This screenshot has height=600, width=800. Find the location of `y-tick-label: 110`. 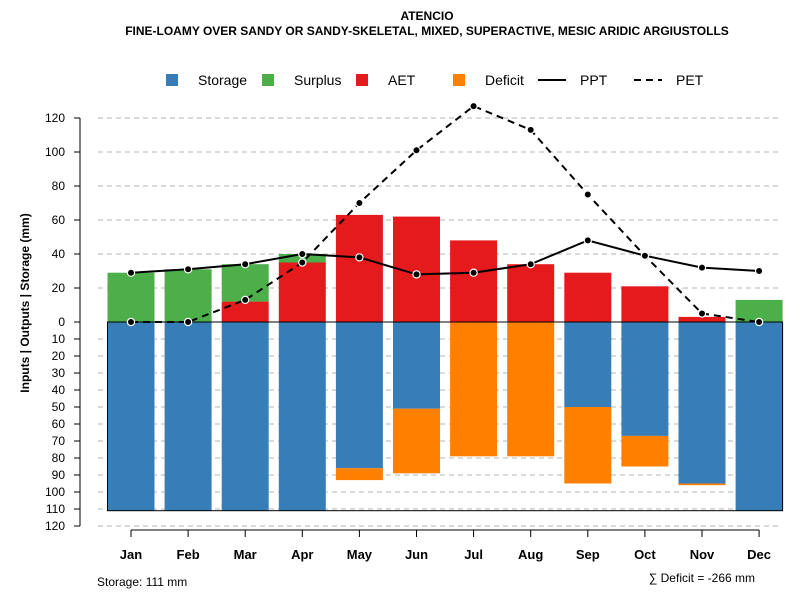

y-tick-label: 110 is located at coordinates (55, 509).